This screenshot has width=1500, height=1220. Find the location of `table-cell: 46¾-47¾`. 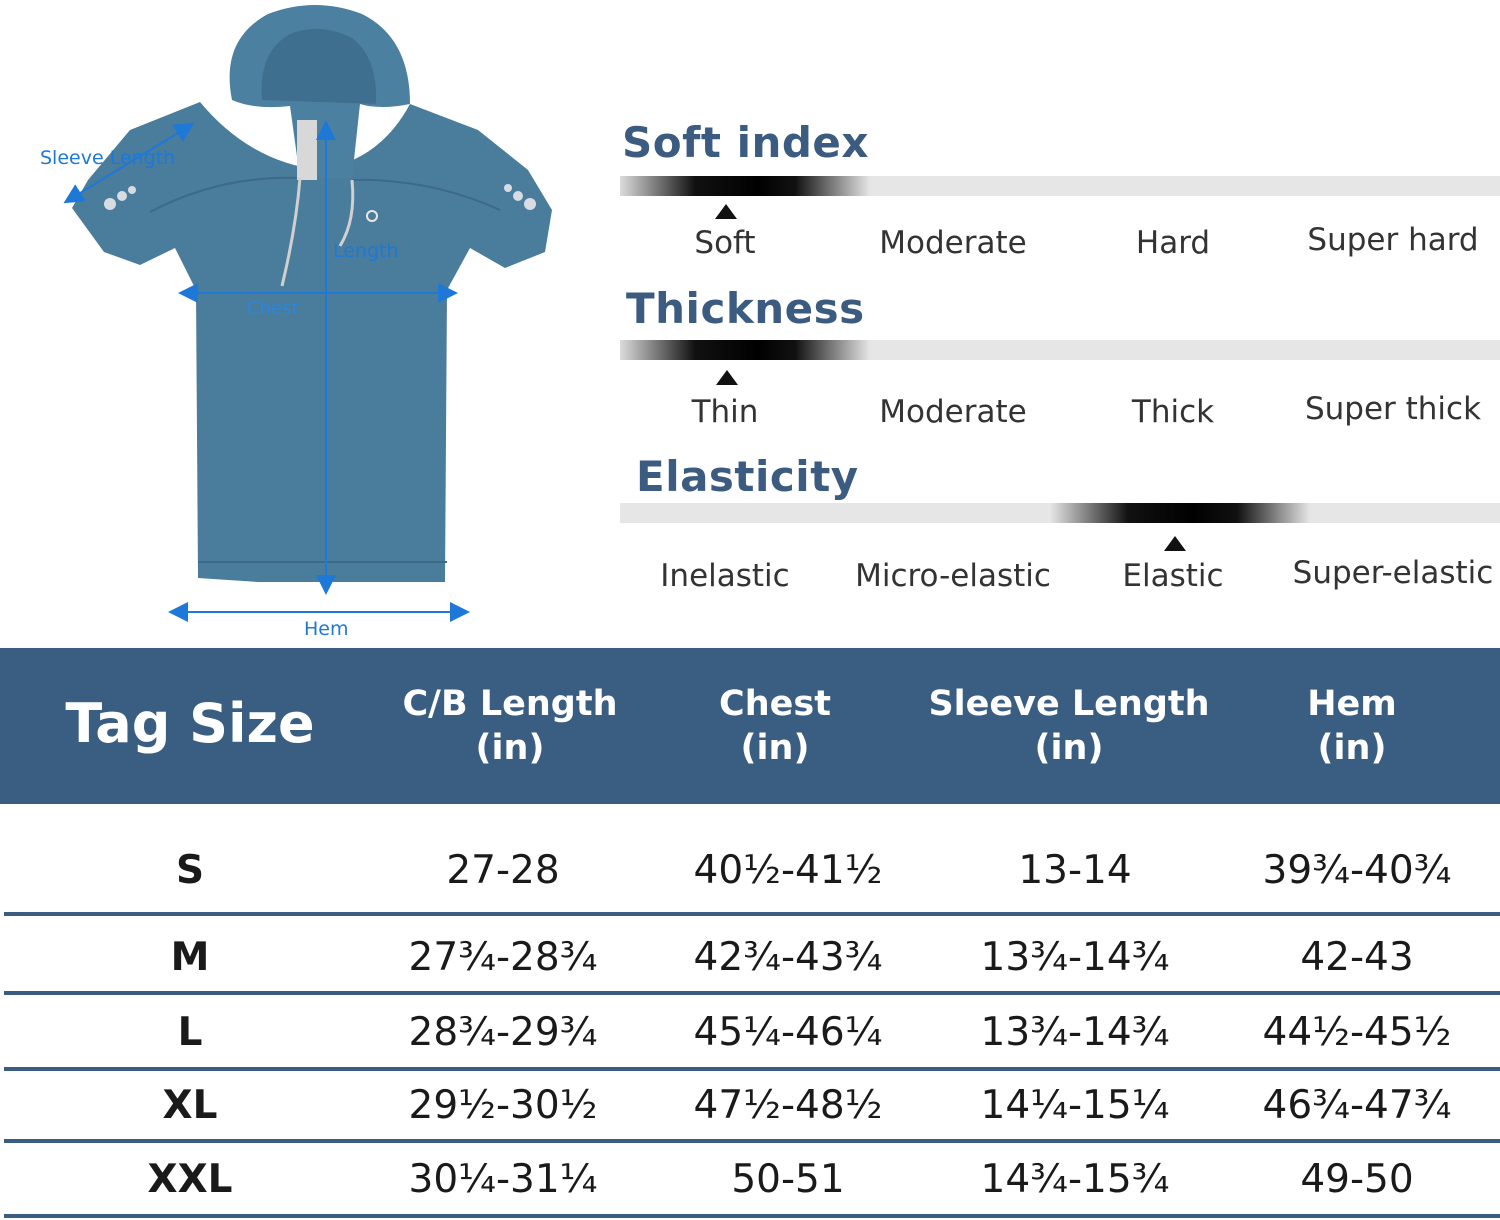

table-cell: 46¾-47¾ is located at coordinates (1357, 1105).